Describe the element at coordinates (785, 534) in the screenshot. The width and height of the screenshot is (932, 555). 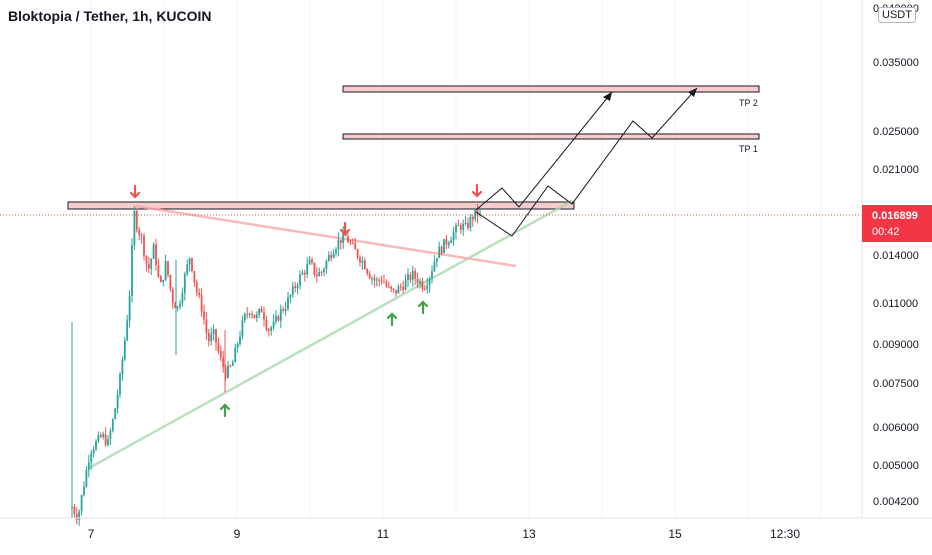
I see `time-tick-label: 12:30` at that location.